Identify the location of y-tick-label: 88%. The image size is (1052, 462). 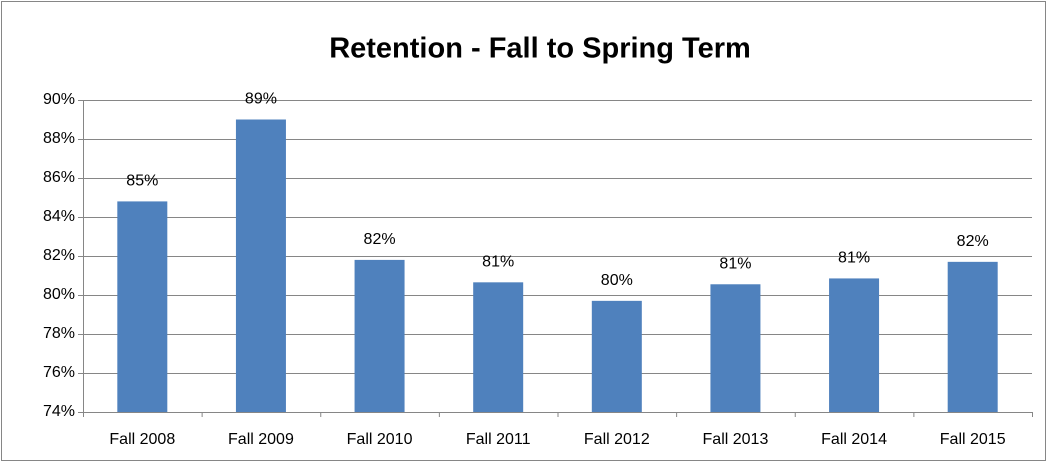
(59, 138).